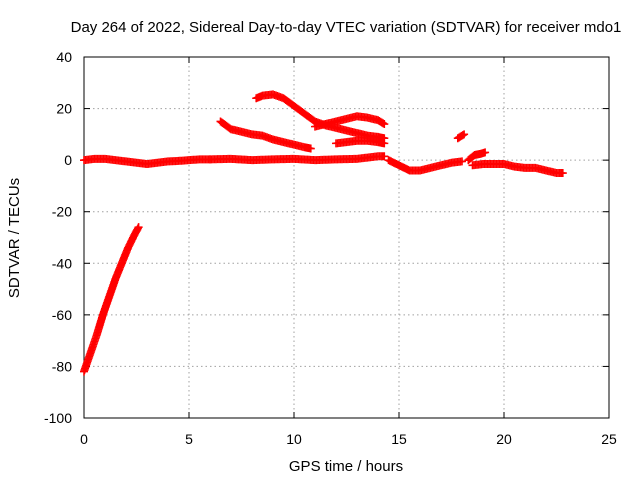 This screenshot has width=640, height=480. I want to click on y-tick-label: -80, so click(62, 366).